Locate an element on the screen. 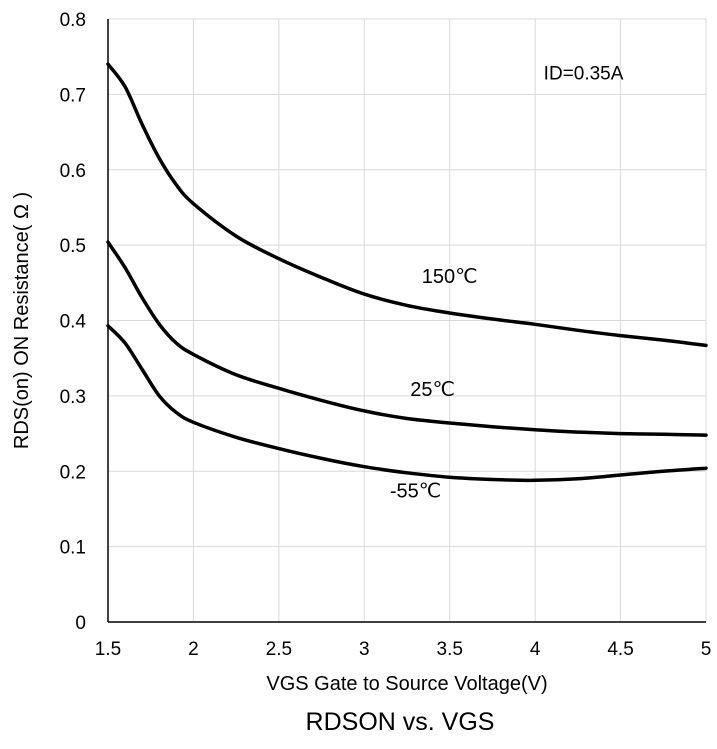 This screenshot has height=749, width=717. x-tick-label: 2.5 is located at coordinates (279, 649).